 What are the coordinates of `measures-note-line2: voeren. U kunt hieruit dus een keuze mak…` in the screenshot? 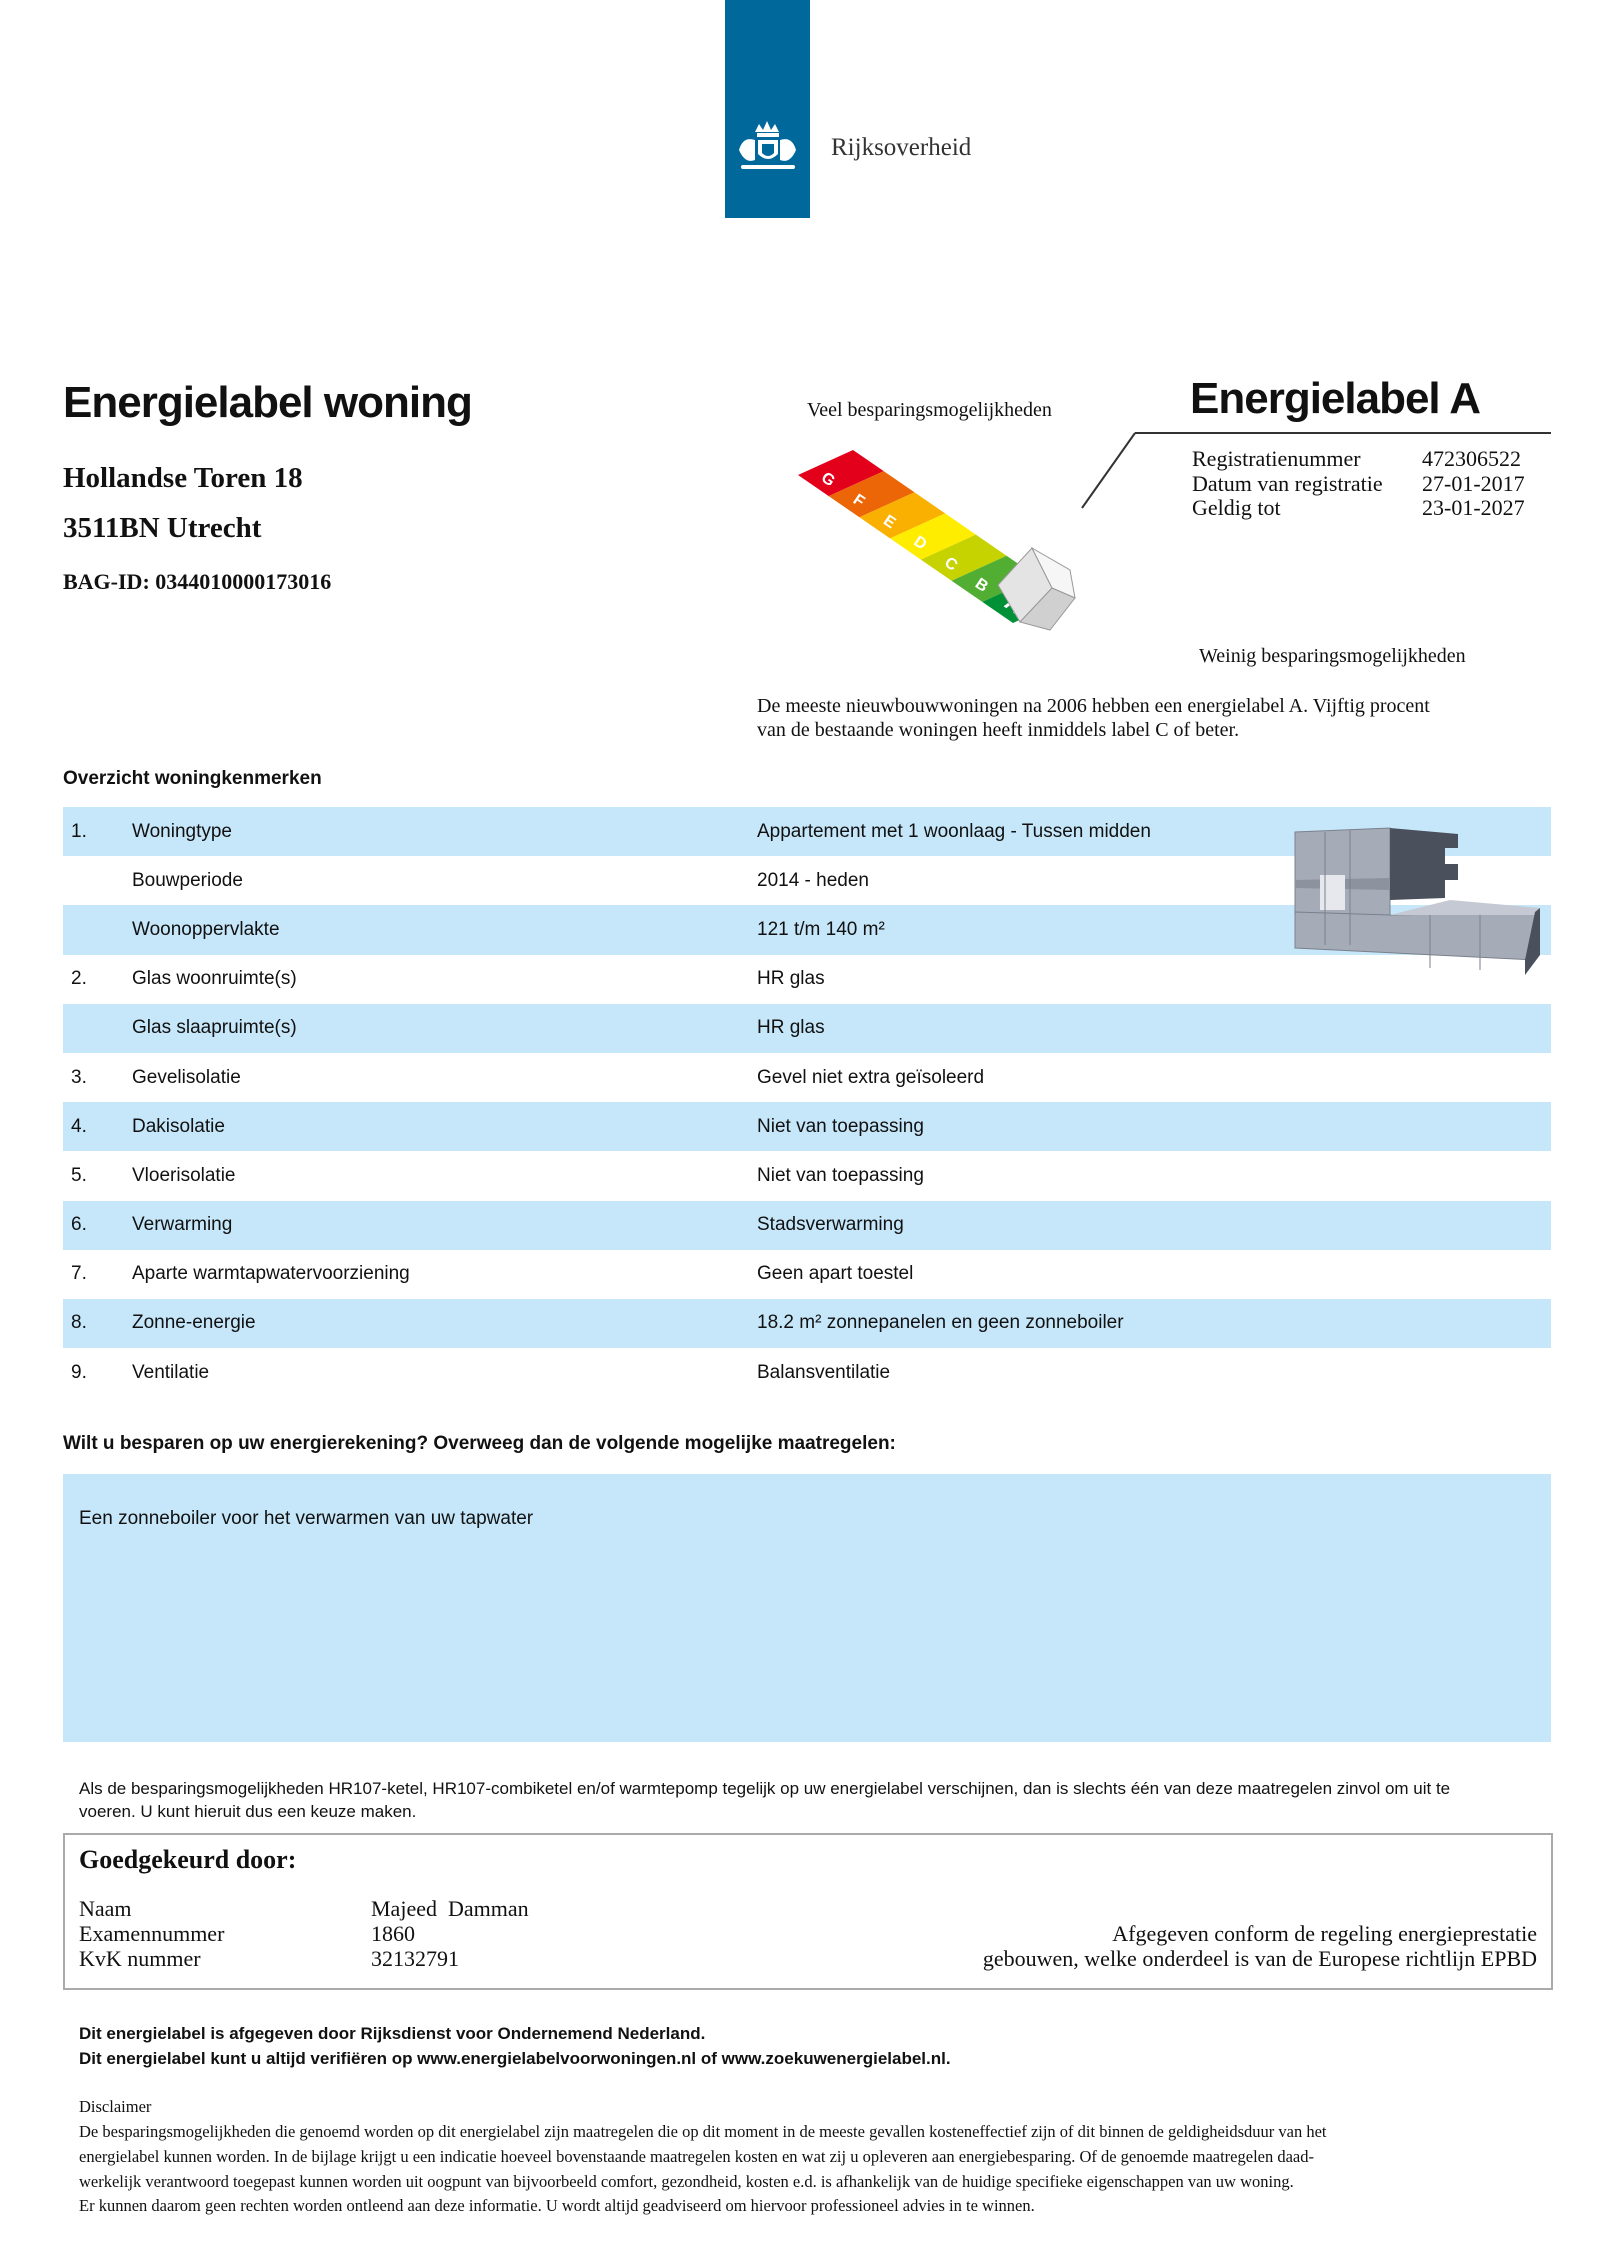 It's located at (248, 1811).